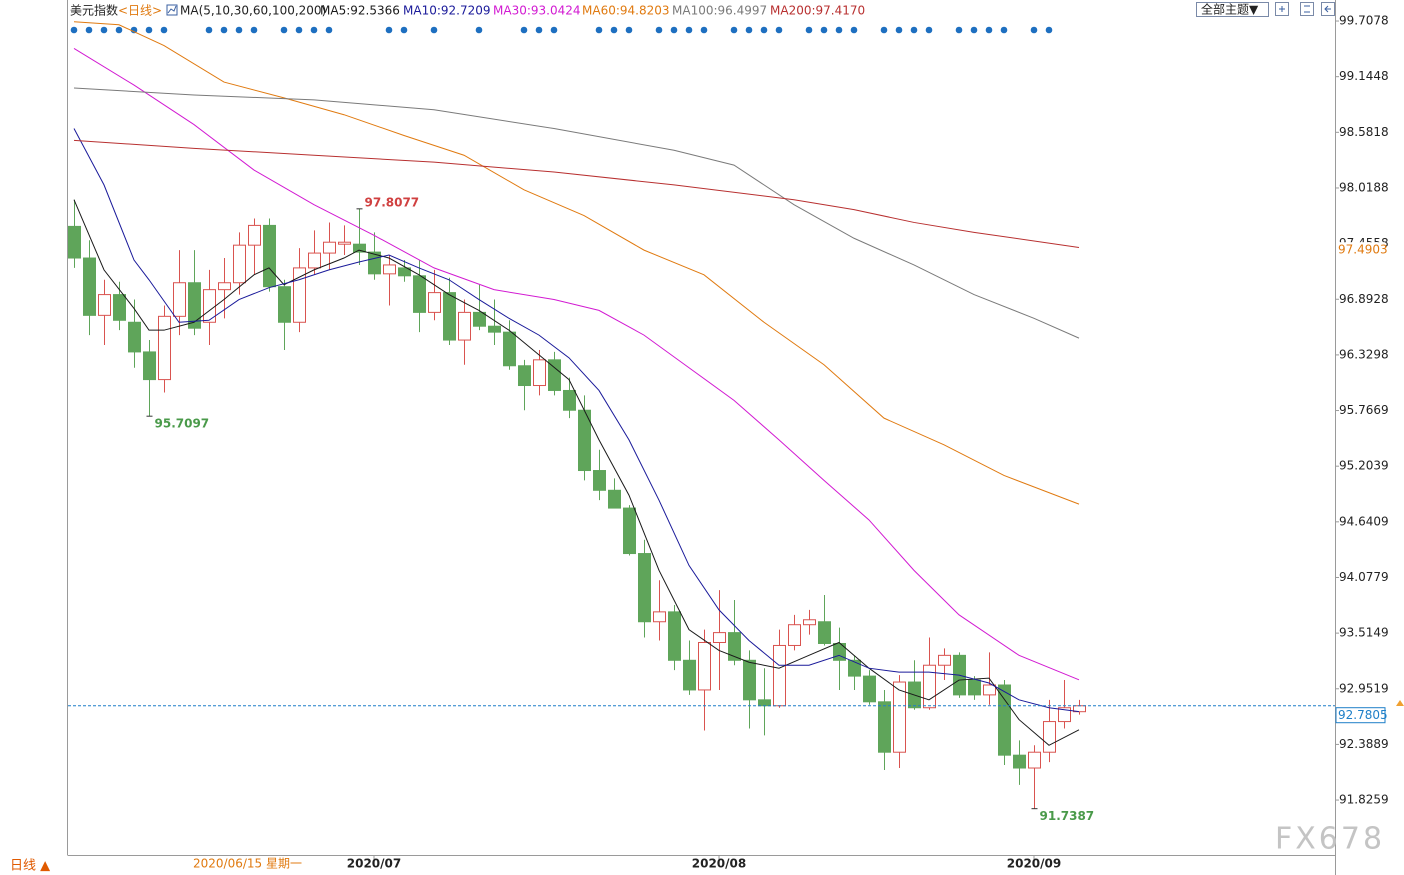 The height and width of the screenshot is (875, 1404). Describe the element at coordinates (1307, 9) in the screenshot. I see `tool-icon` at that location.